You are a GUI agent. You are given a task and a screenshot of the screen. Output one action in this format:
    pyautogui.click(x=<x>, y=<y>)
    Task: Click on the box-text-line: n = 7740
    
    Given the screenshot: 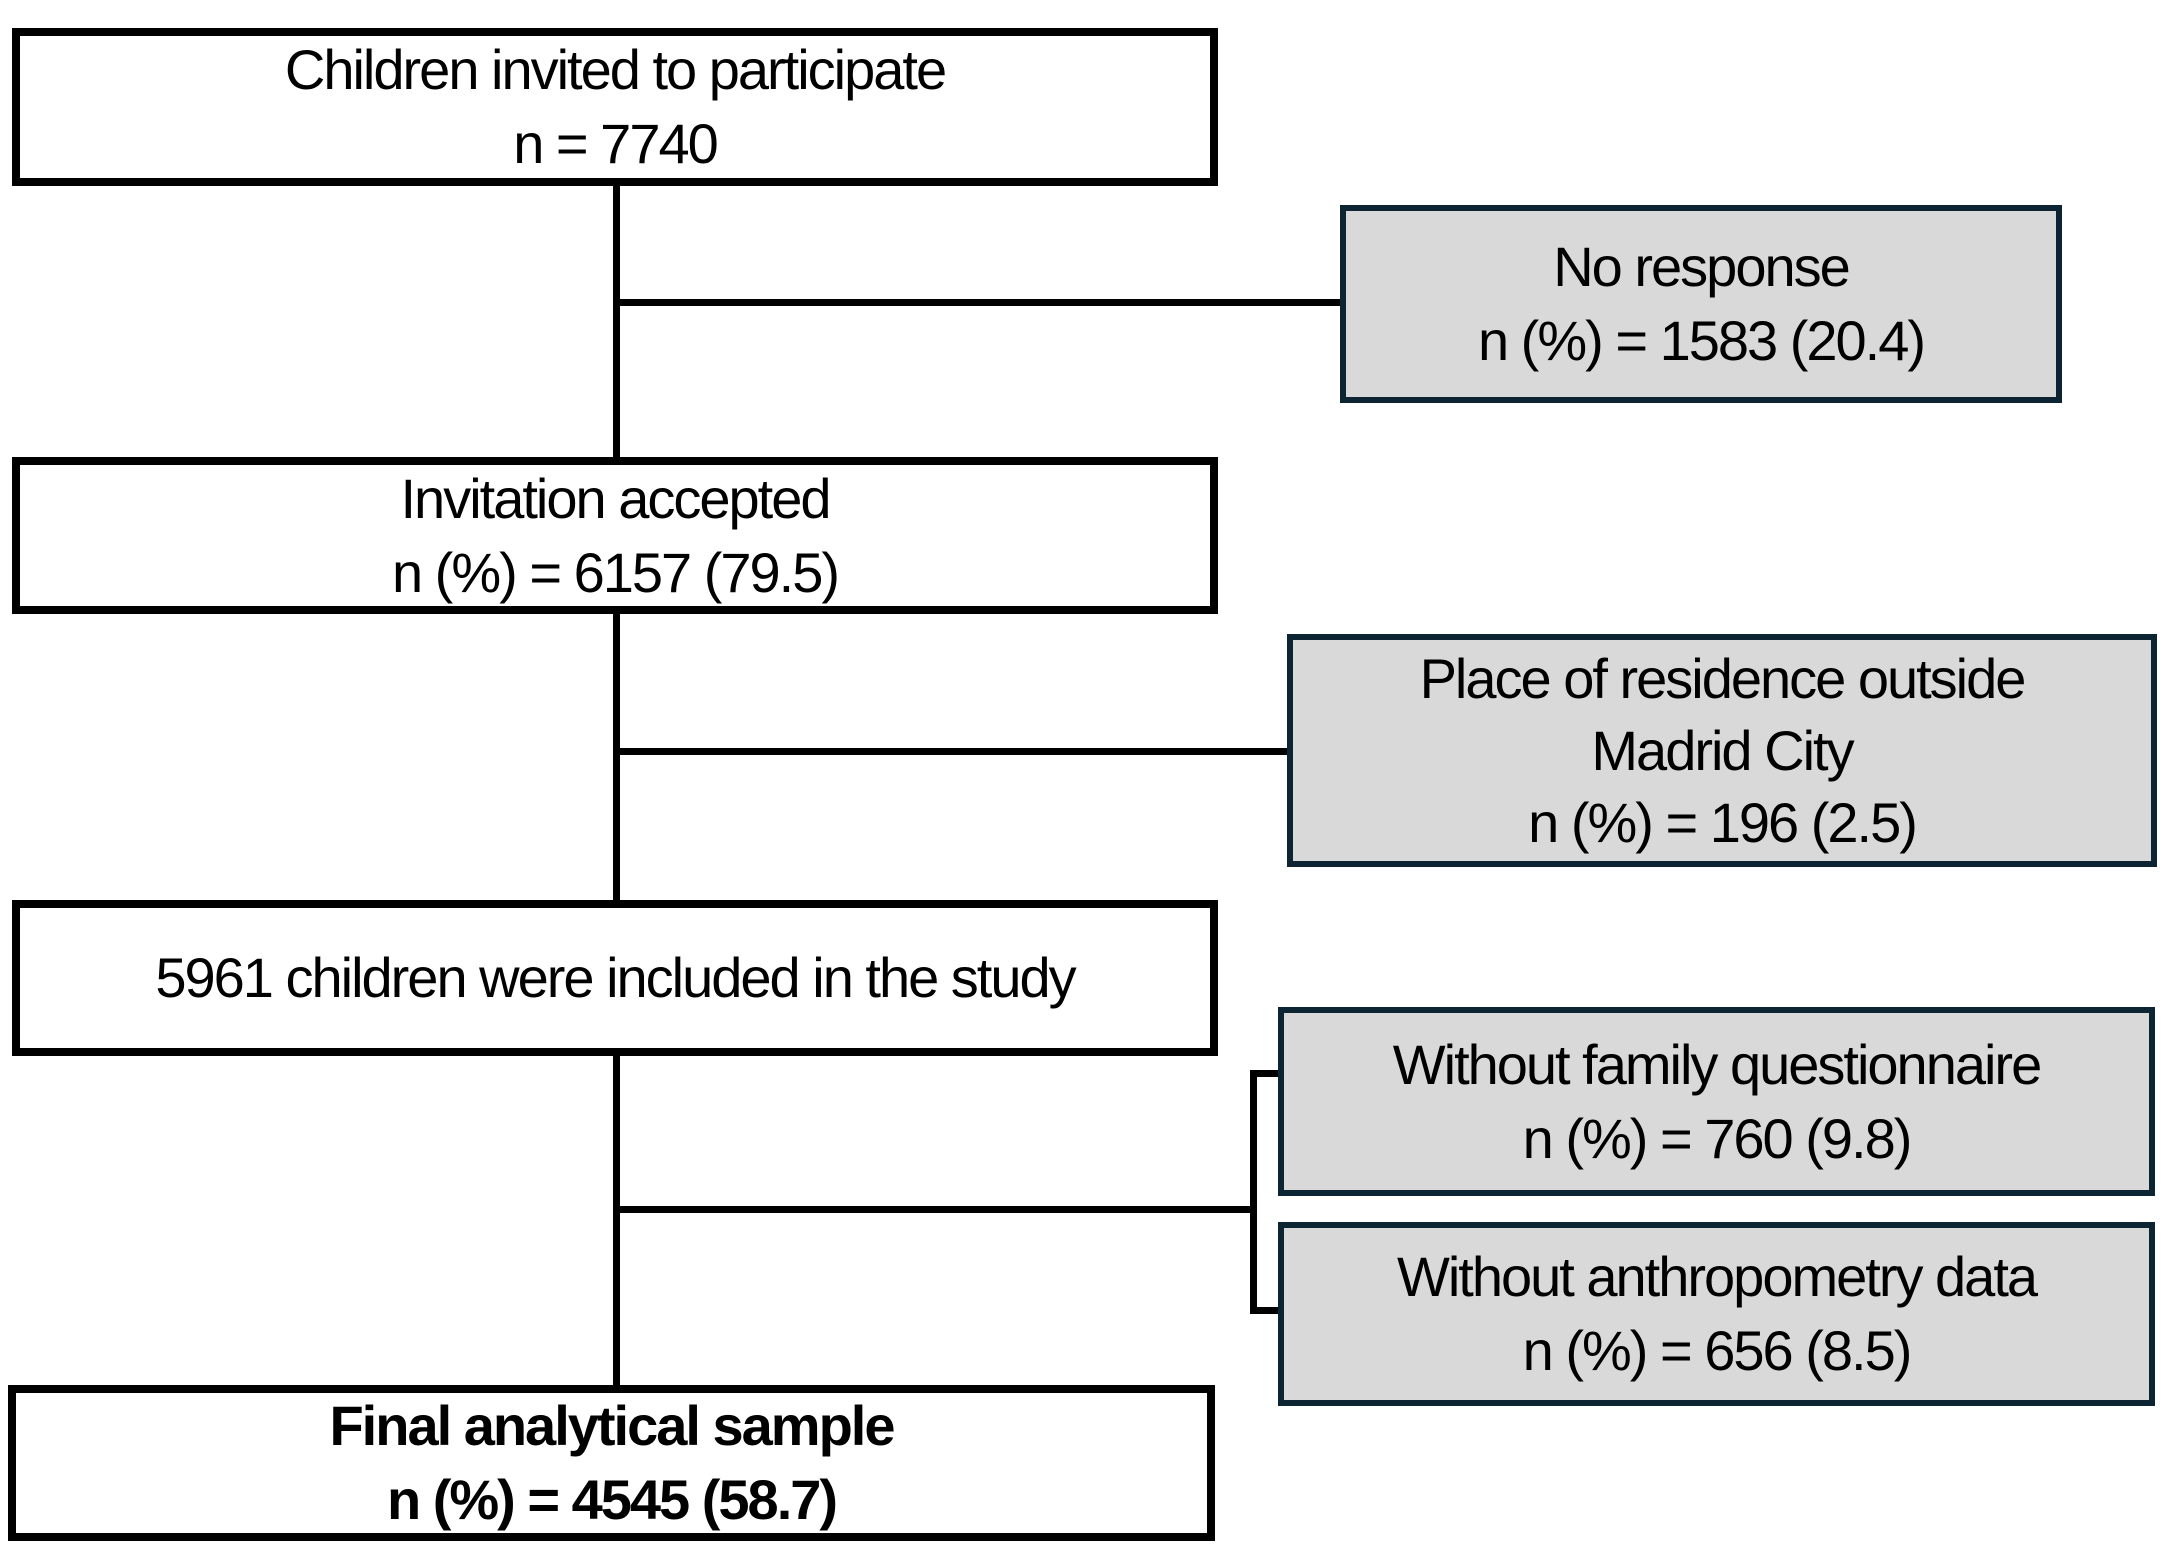 What is the action you would take?
    pyautogui.click(x=616, y=143)
    